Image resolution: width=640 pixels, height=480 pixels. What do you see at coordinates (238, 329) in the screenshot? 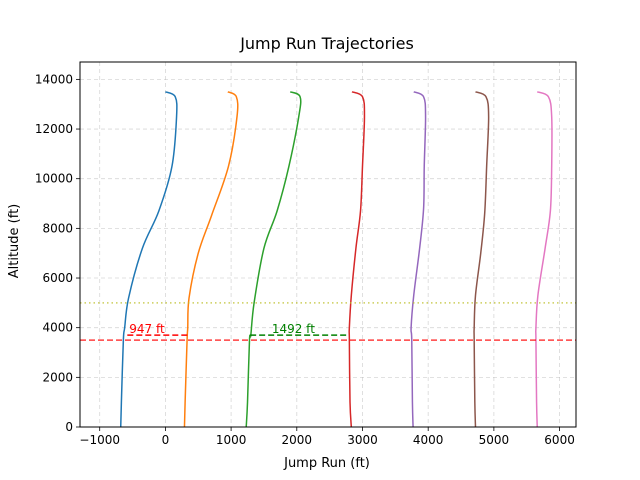
I see `gap-annotations: 947 ft 1492 ft` at bounding box center [238, 329].